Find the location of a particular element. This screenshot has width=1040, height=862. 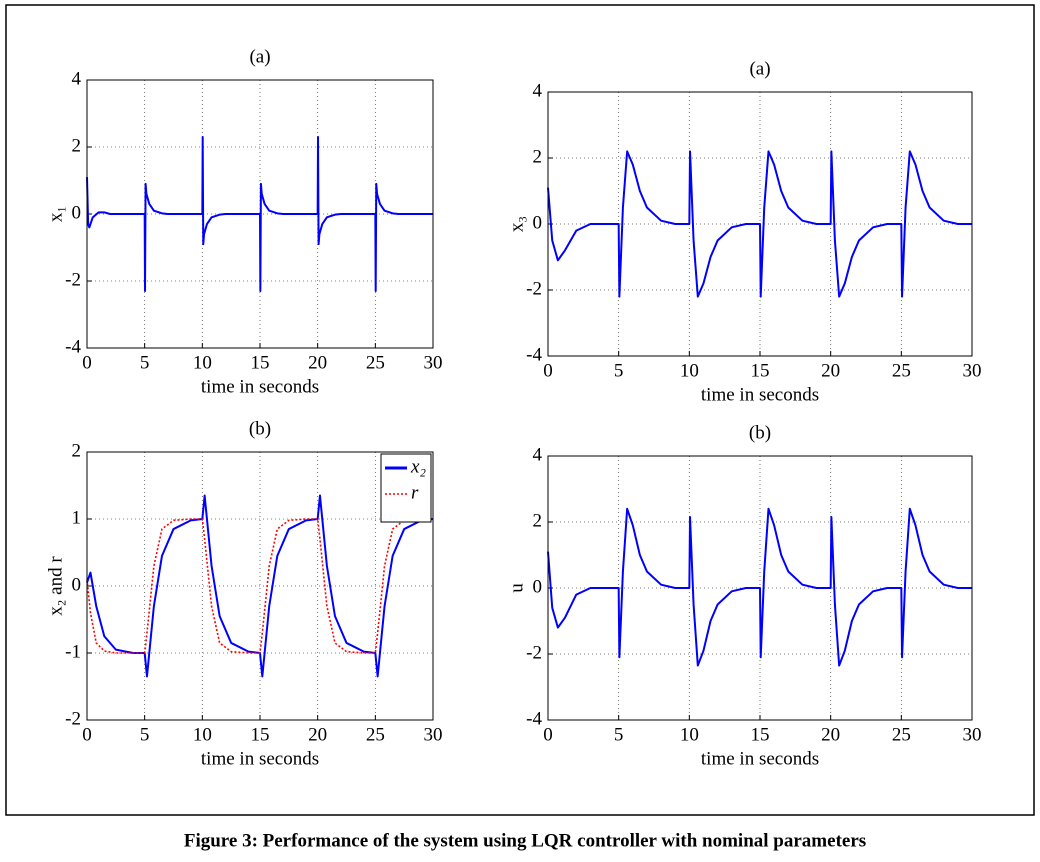

y-tick-label: 1 is located at coordinates (77, 517).